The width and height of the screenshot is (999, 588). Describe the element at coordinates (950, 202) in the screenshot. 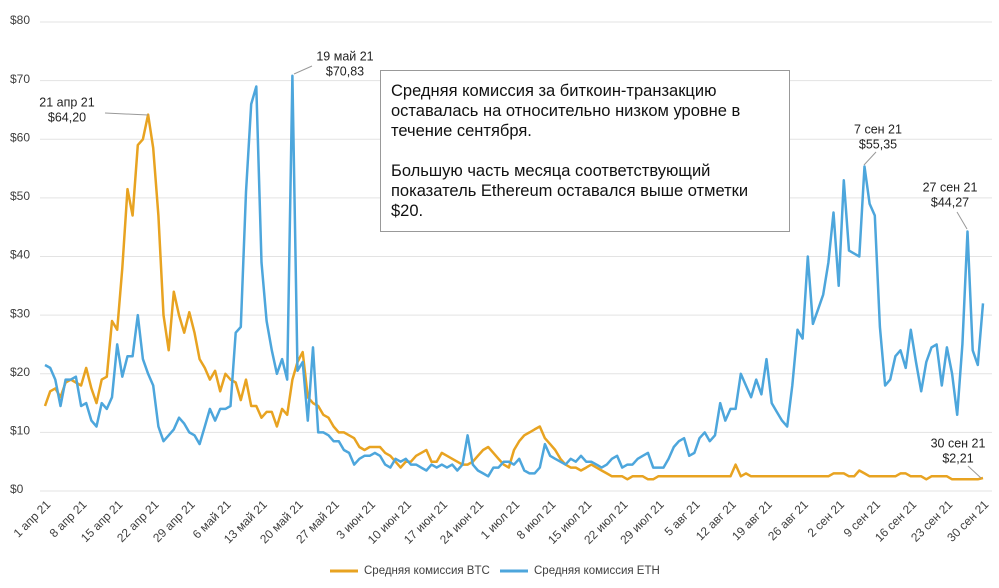

I see `annotation-value: $44,27` at that location.